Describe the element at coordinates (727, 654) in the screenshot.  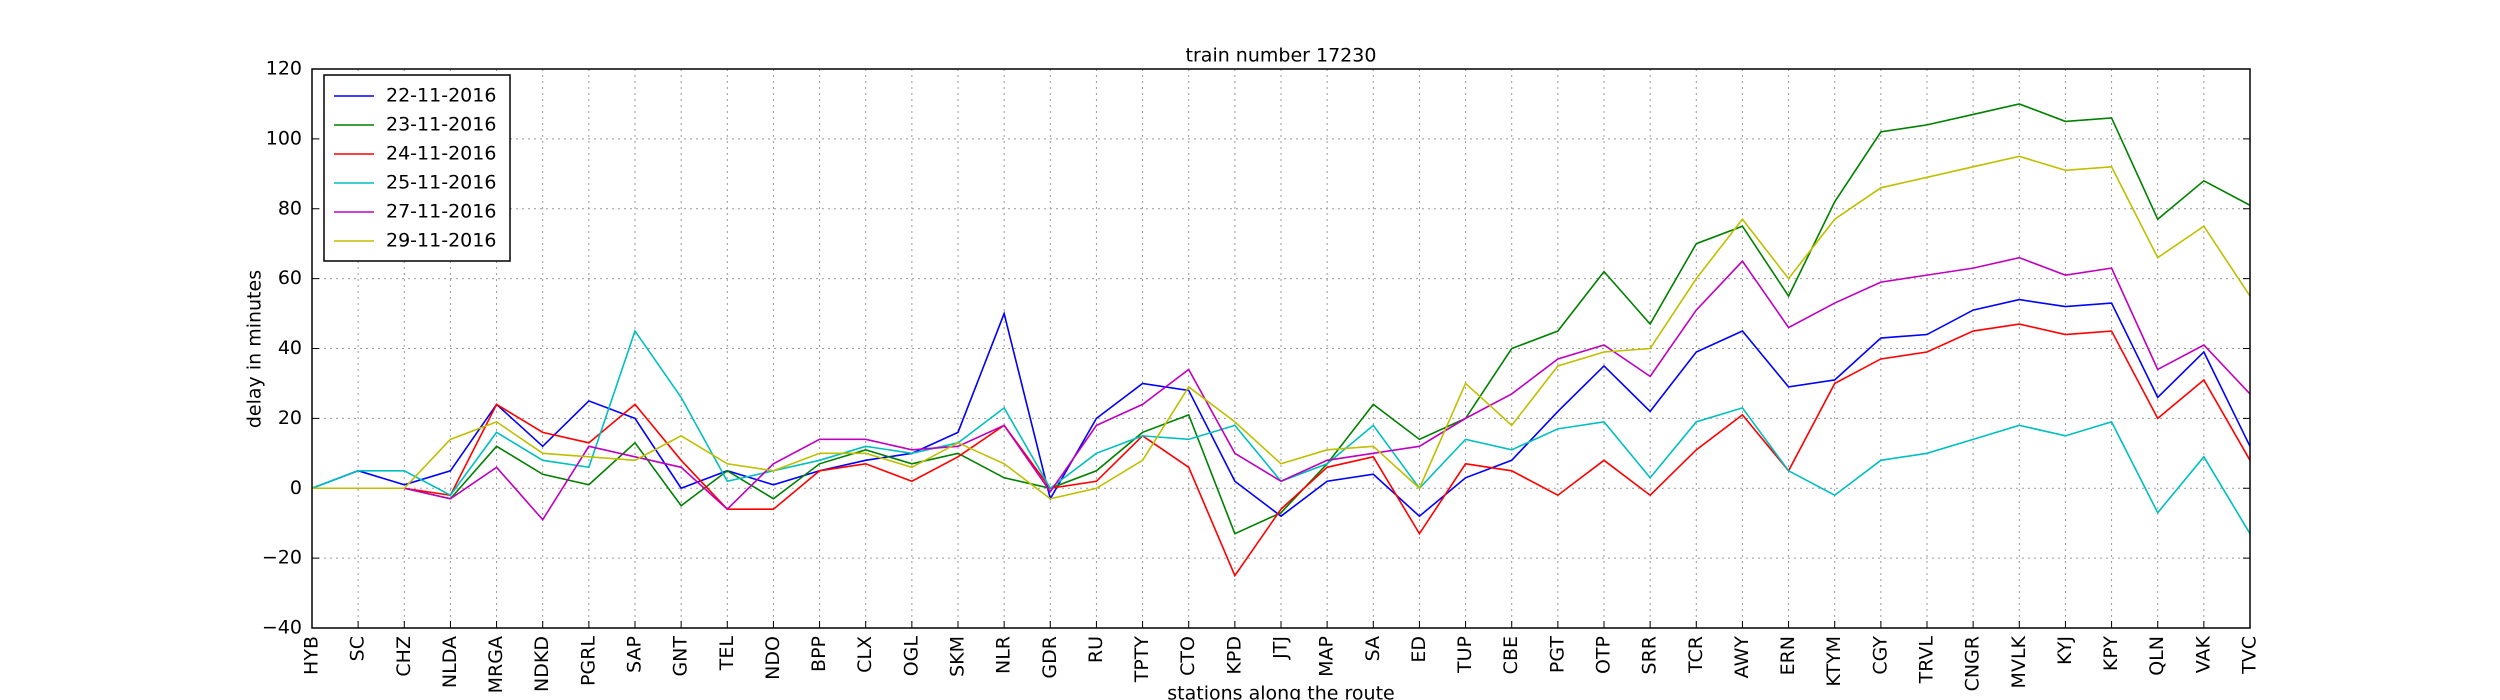
I see `x-tick-label: TEL` at that location.